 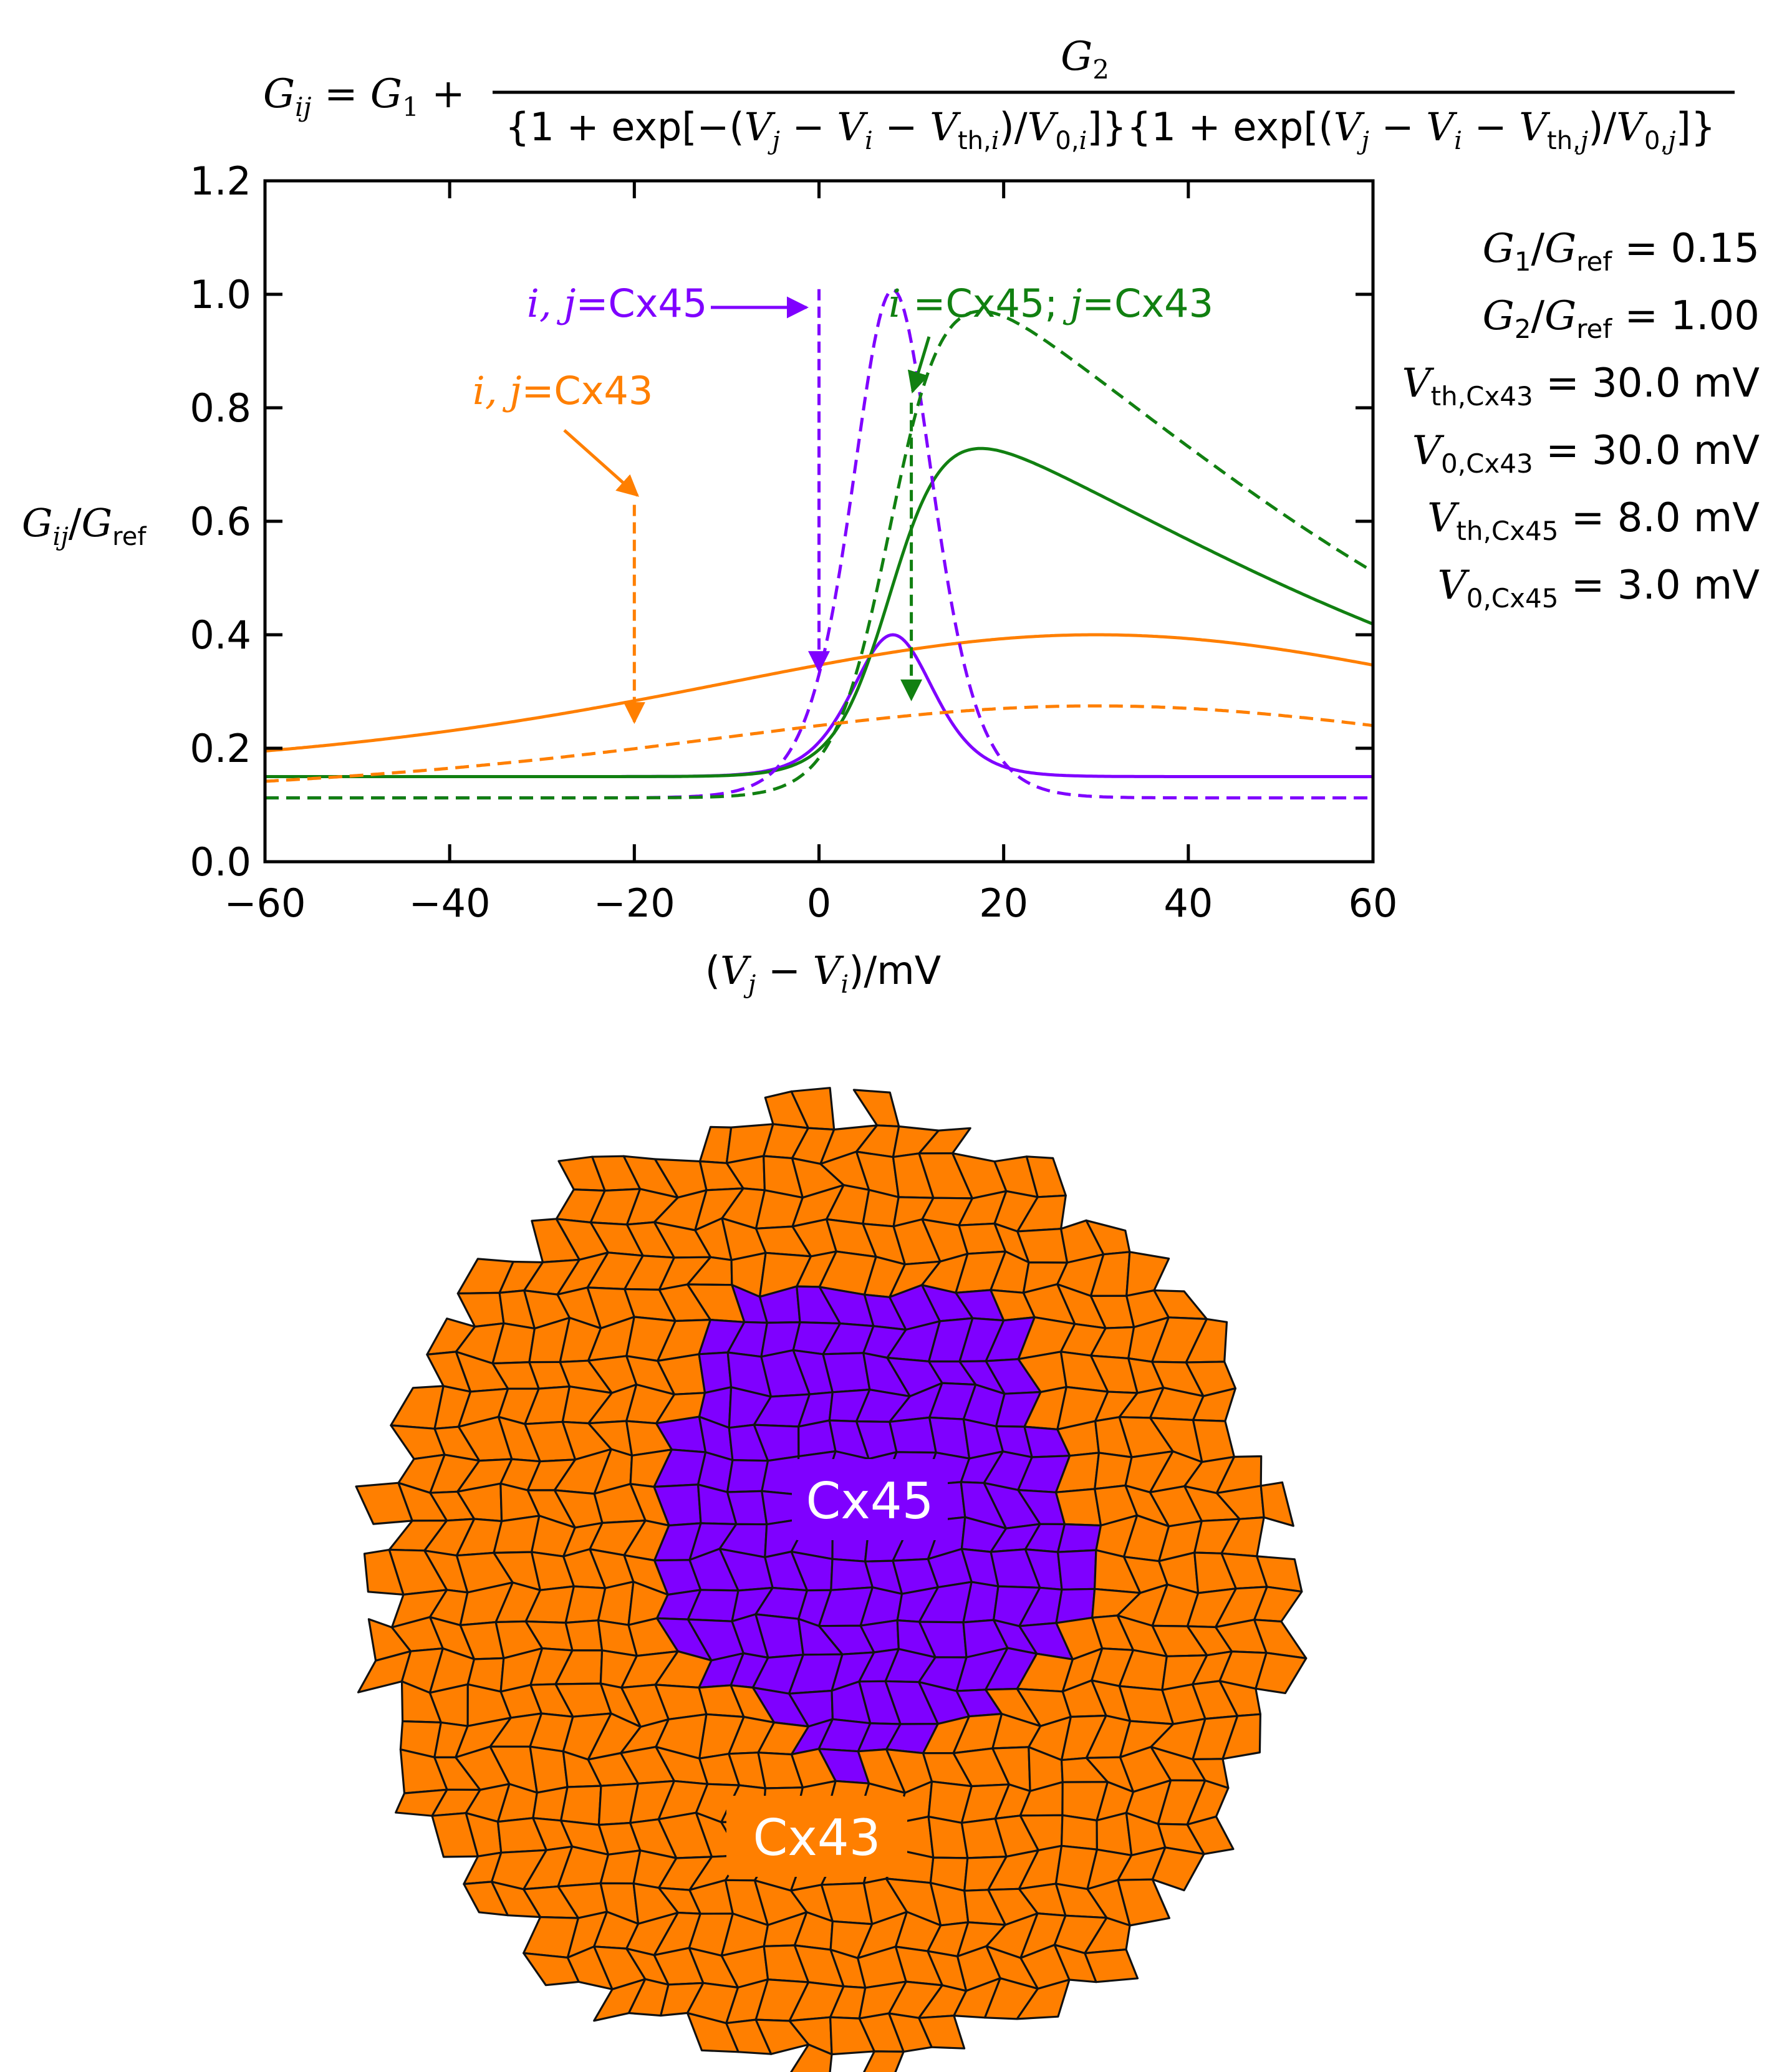 What do you see at coordinates (1599, 588) in the screenshot?
I see `param-v0-cx45: V0,Cx45 = 3.0 mV` at bounding box center [1599, 588].